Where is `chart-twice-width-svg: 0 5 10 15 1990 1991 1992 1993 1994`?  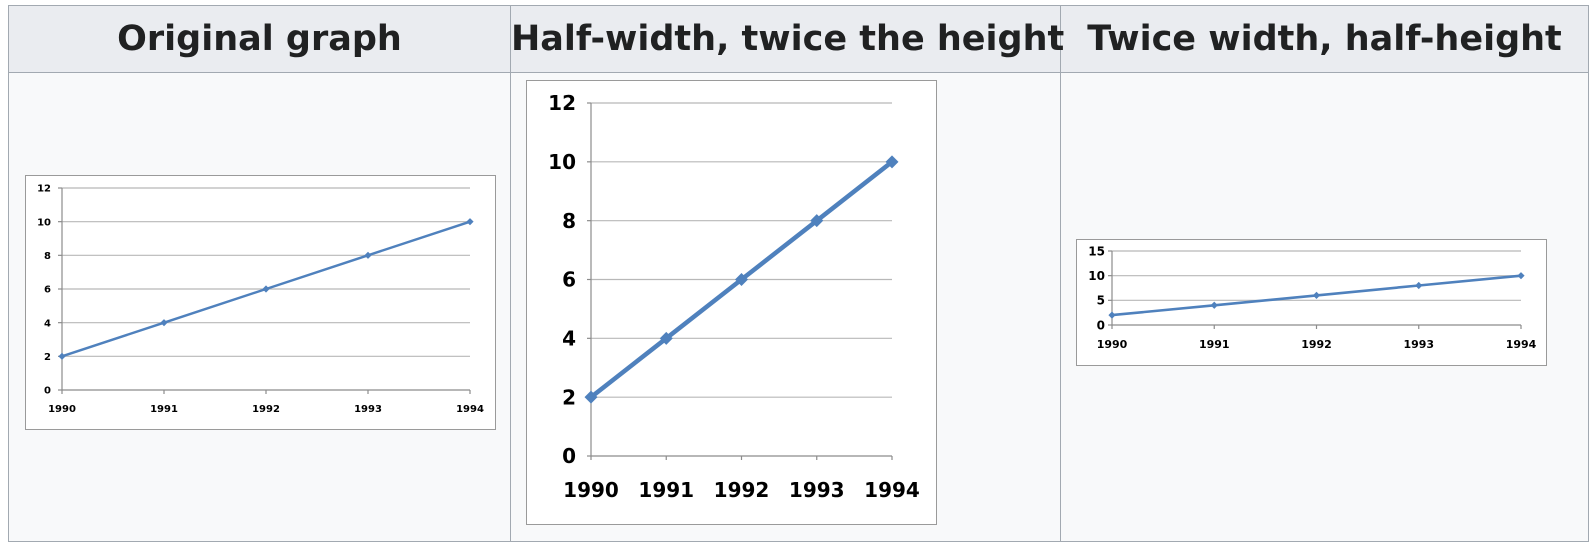 chart-twice-width-svg: 0 5 10 15 1990 1991 1992 1993 1994 is located at coordinates (1312, 297).